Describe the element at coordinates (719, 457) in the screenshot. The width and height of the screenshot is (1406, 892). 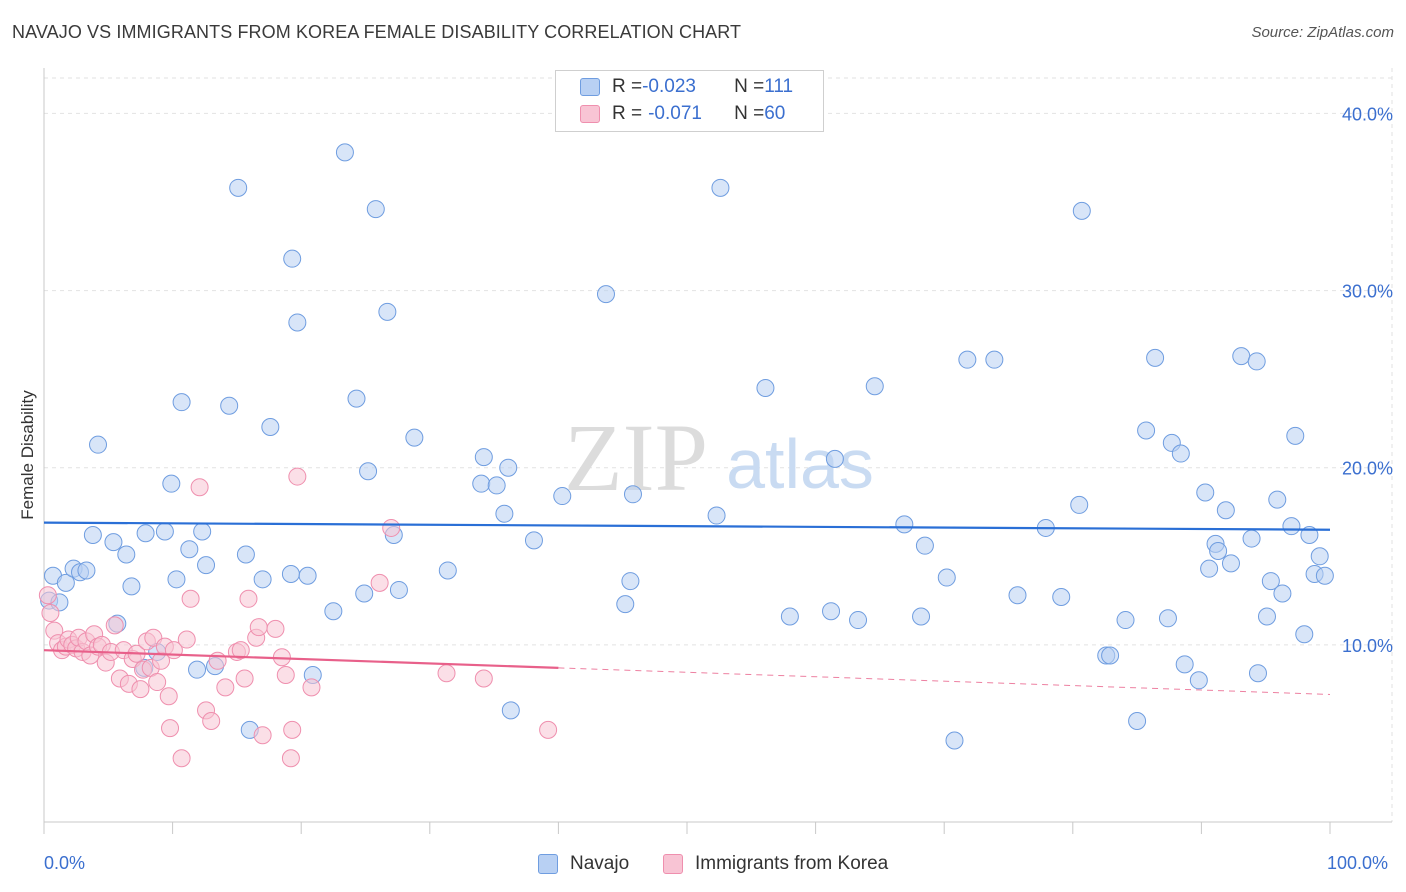
I see `watermark: ZIP atlas` at that location.